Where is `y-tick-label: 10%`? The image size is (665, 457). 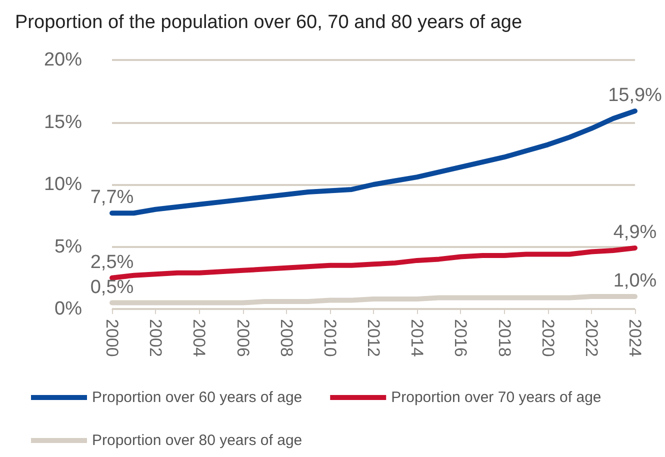 y-tick-label: 10% is located at coordinates (63, 184).